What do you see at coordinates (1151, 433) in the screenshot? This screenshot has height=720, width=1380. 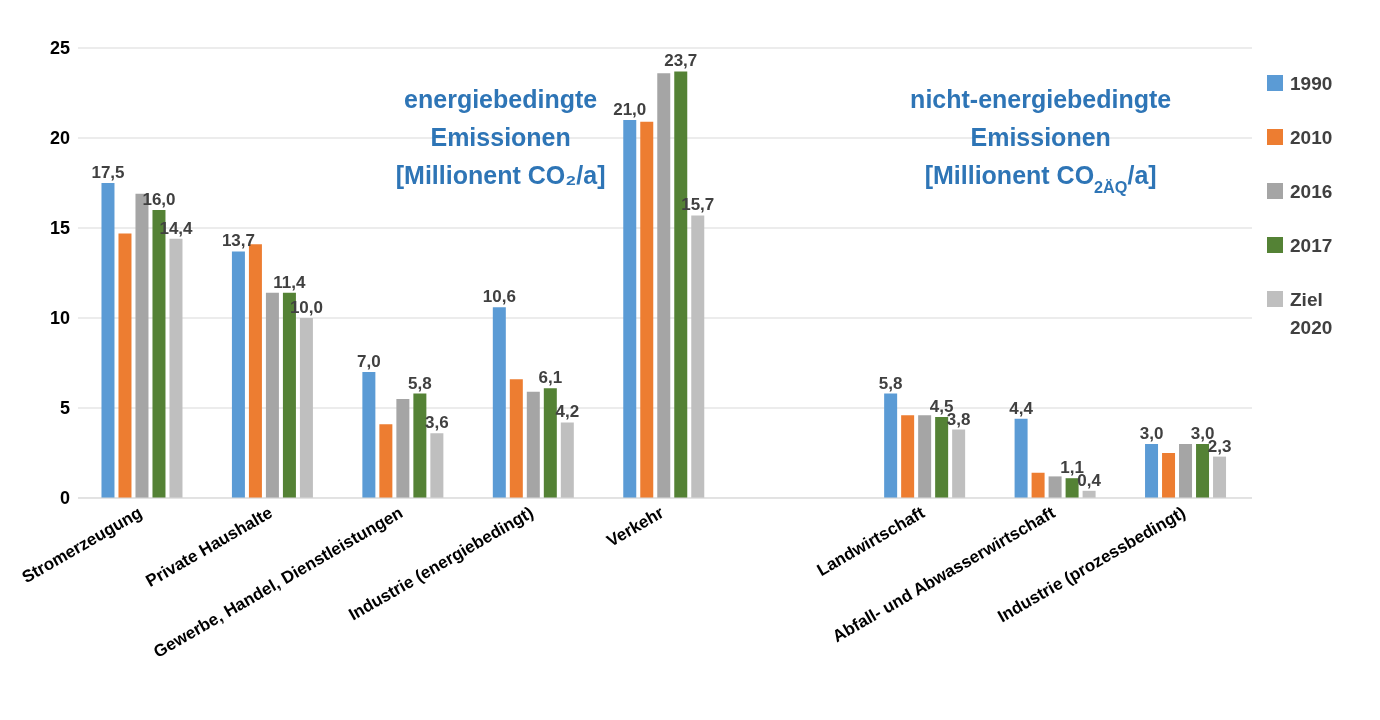 I see `data-label: 3,0` at bounding box center [1151, 433].